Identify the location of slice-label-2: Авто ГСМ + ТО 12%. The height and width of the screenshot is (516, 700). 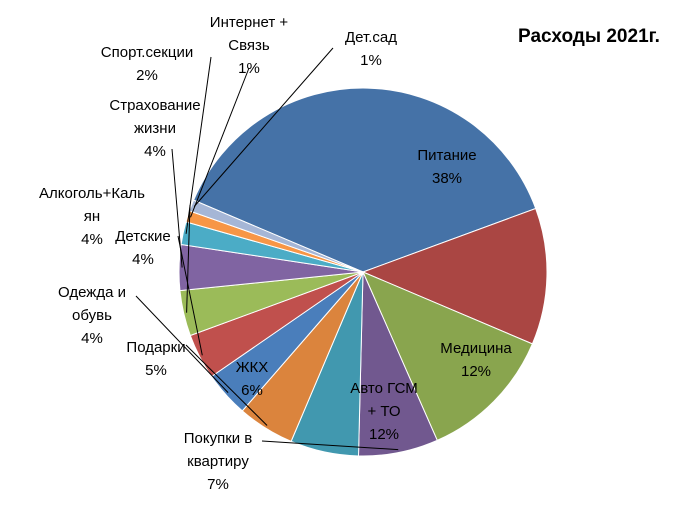
(383, 411).